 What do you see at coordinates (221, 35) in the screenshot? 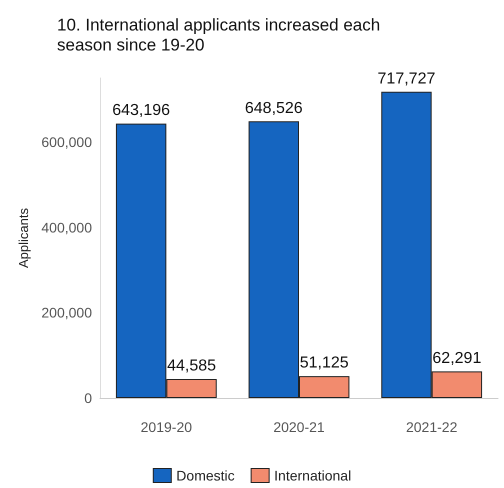
I see `chart-title: 10. International applicants increased each season since 19-20` at bounding box center [221, 35].